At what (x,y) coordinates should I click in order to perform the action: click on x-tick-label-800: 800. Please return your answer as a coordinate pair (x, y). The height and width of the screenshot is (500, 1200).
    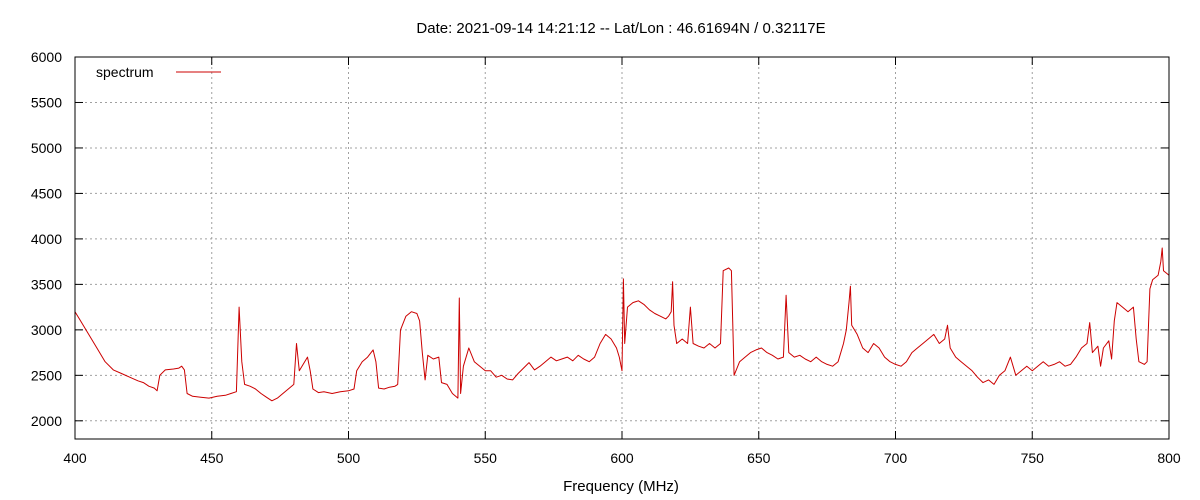
    Looking at the image, I should click on (1169, 458).